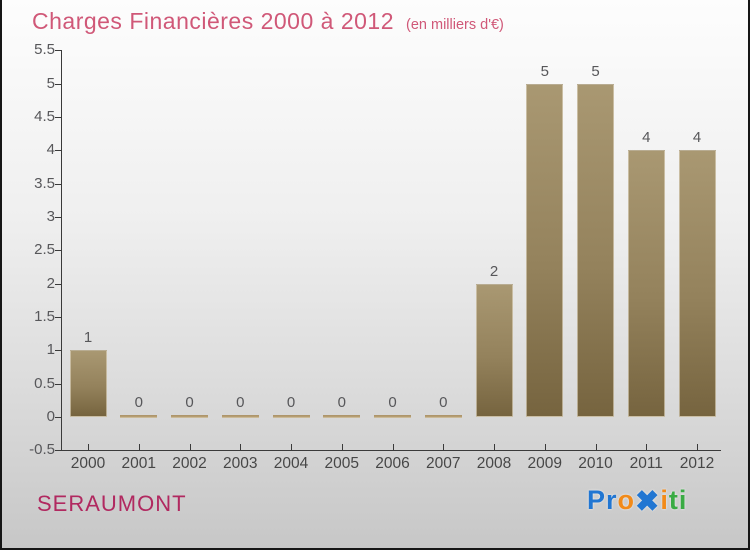  What do you see at coordinates (391, 451) in the screenshot?
I see `x-axis-line` at bounding box center [391, 451].